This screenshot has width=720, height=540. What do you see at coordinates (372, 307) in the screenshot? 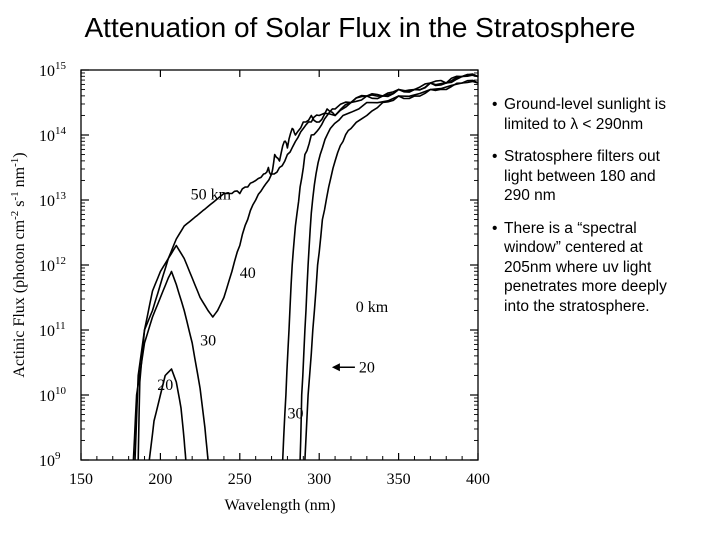
I see `curve-label: 0 km` at bounding box center [372, 307].